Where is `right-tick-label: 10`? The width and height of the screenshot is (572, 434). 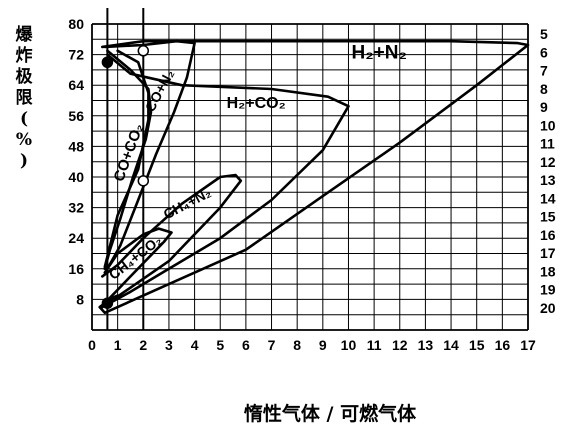
right-tick-label: 10 is located at coordinates (548, 125).